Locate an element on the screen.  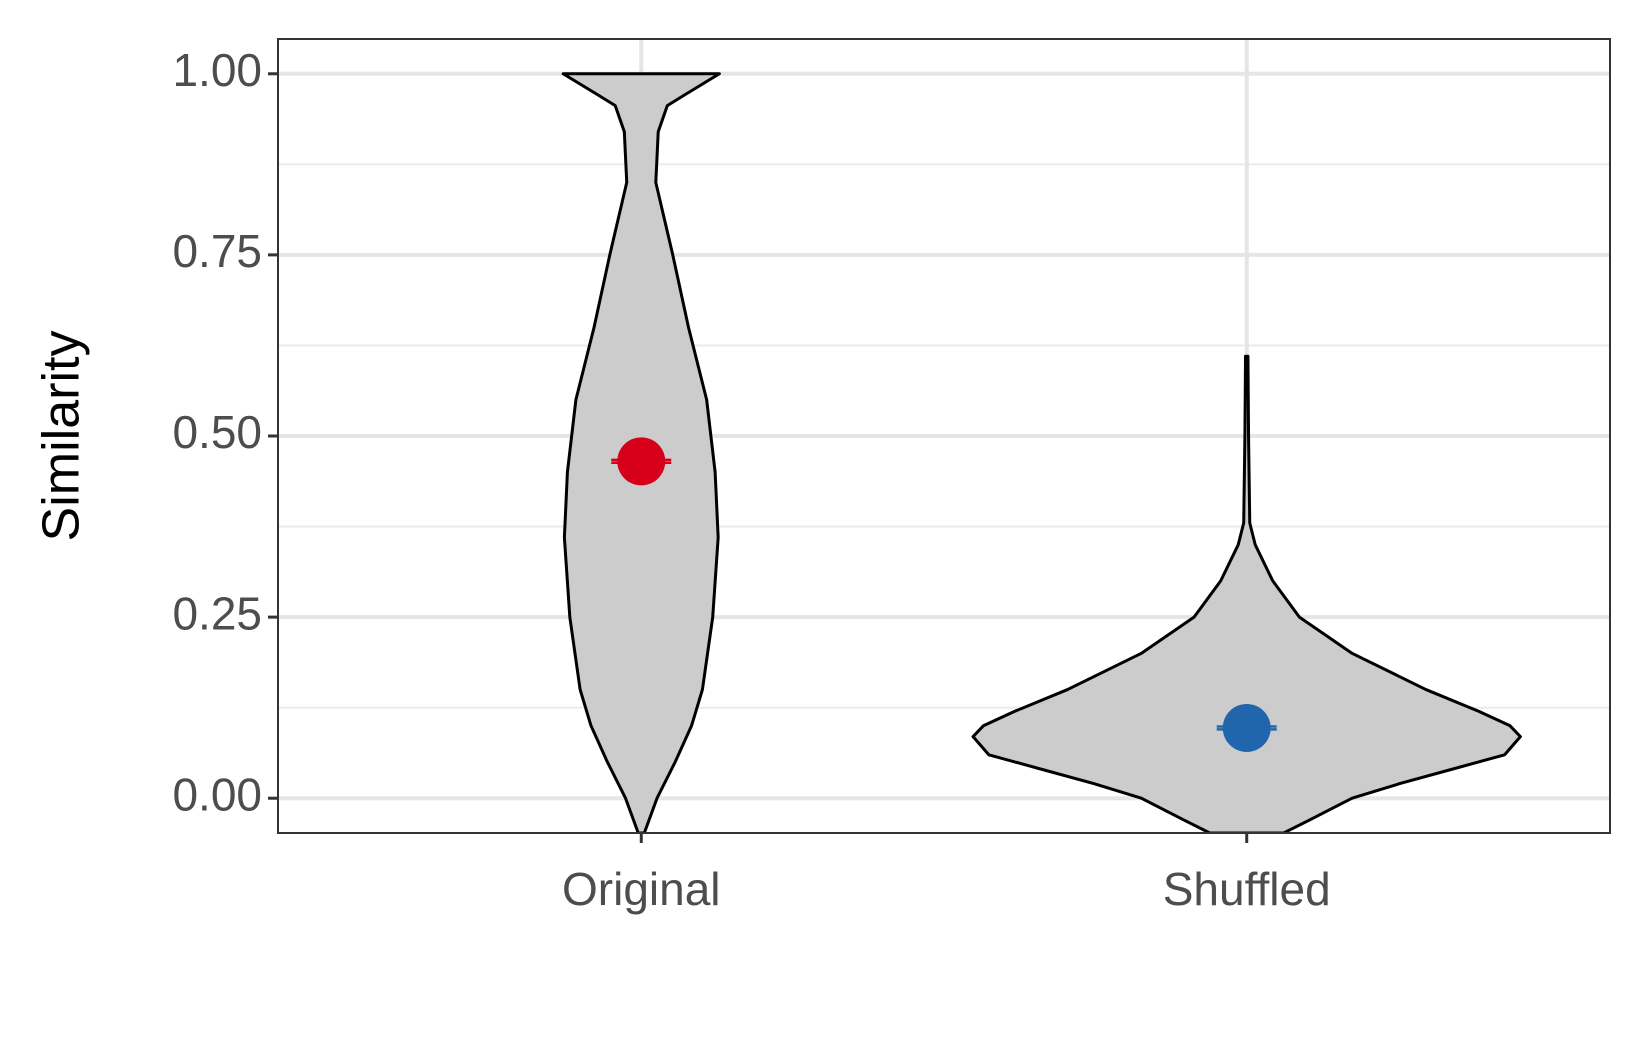
y-tick-label: 0.75 is located at coordinates (217, 251).